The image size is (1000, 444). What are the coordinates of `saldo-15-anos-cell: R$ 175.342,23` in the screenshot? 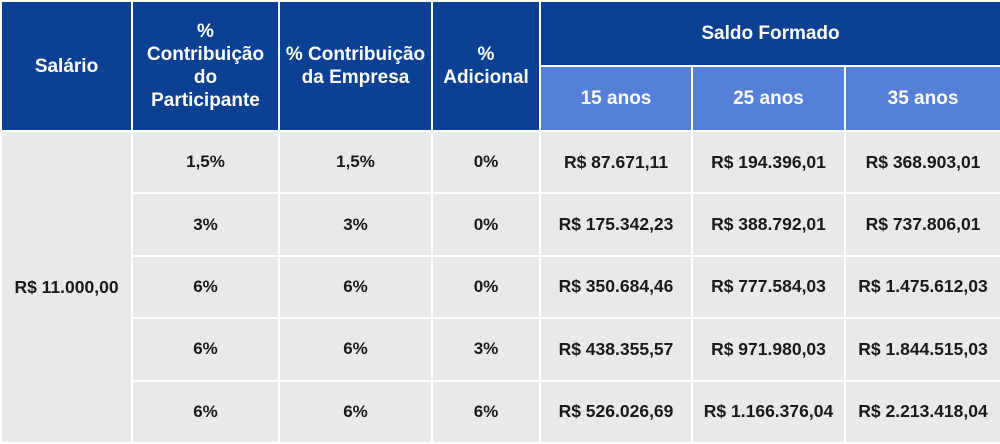 It's located at (616, 224).